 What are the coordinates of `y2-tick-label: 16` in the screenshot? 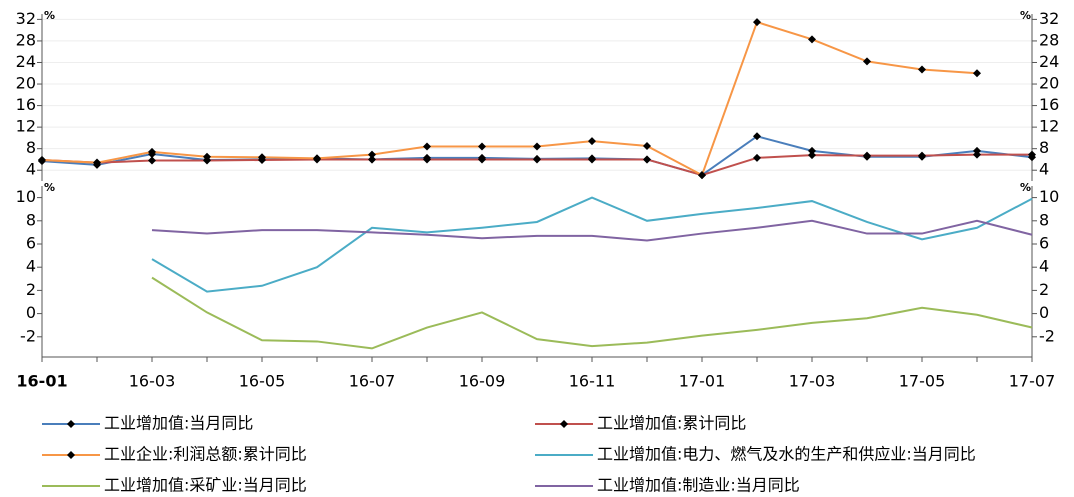 It's located at (1049, 104).